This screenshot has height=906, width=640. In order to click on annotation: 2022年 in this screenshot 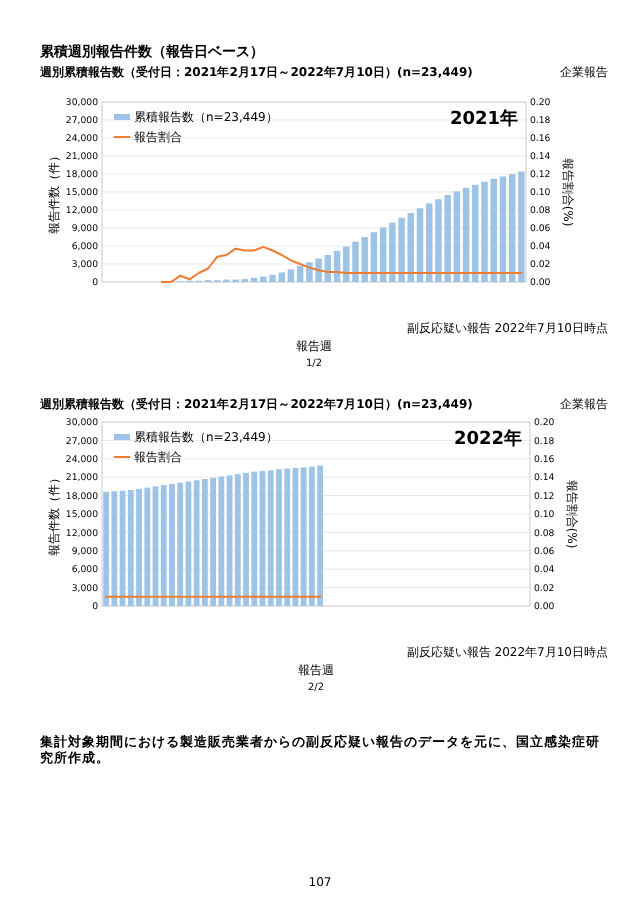, I will do `click(487, 439)`.